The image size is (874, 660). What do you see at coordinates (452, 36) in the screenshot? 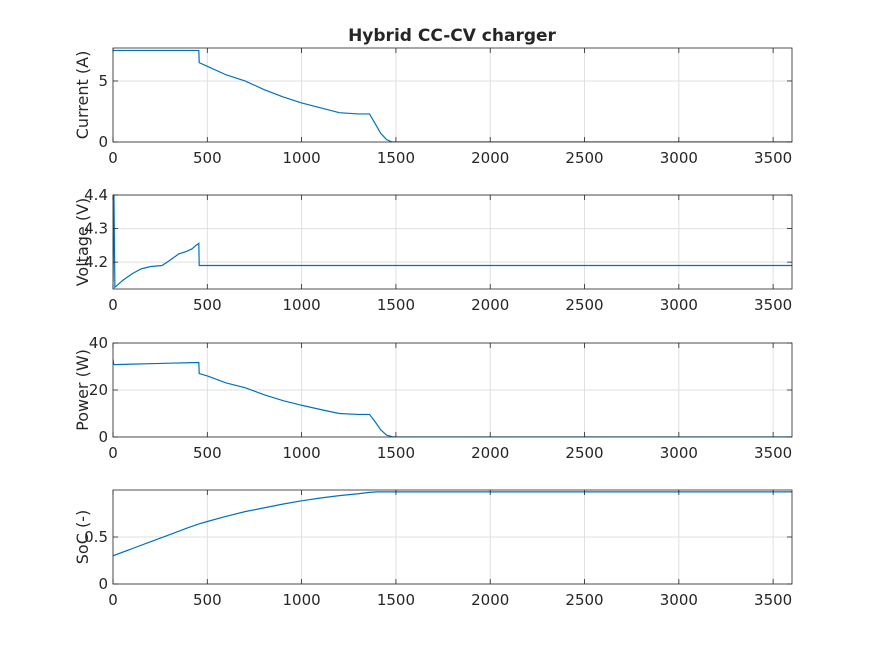
I see `figure-title: Hybrid CC-CV charger` at bounding box center [452, 36].